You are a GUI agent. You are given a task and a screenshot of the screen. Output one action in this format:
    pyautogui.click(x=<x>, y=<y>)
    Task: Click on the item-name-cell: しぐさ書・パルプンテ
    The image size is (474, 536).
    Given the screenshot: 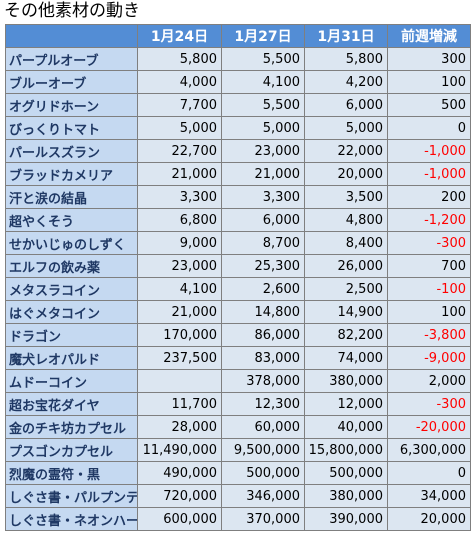 What is the action you would take?
    pyautogui.click(x=71, y=496)
    